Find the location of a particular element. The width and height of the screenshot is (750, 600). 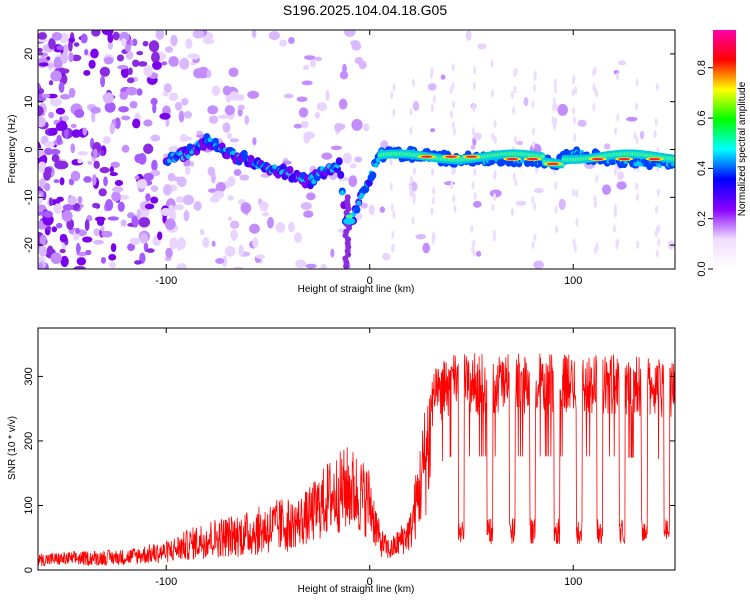

colorbar-tick-label: 0.0 is located at coordinates (702, 268).